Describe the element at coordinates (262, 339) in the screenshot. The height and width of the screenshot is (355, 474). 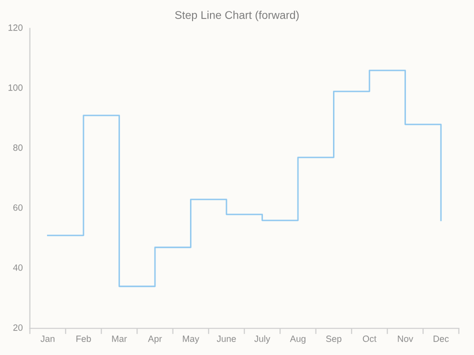
I see `x-tick-label: July` at that location.